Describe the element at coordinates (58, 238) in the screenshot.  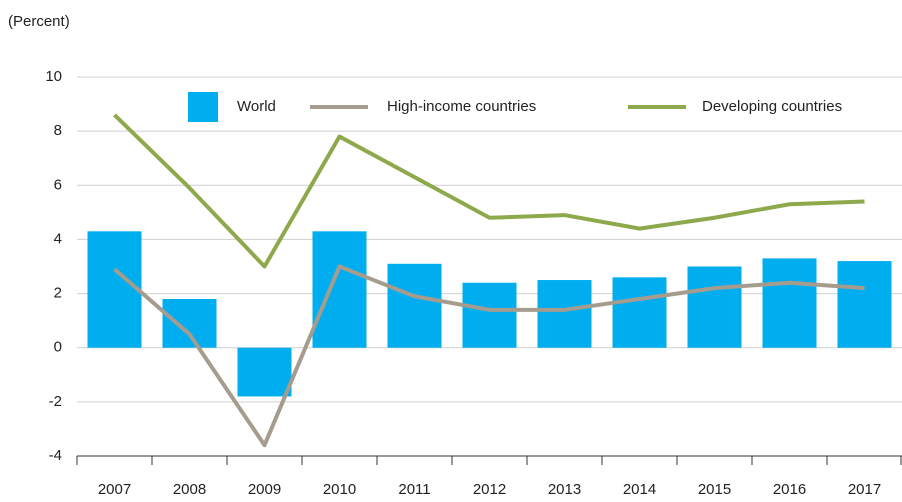
I see `y-tick-label: 4` at that location.